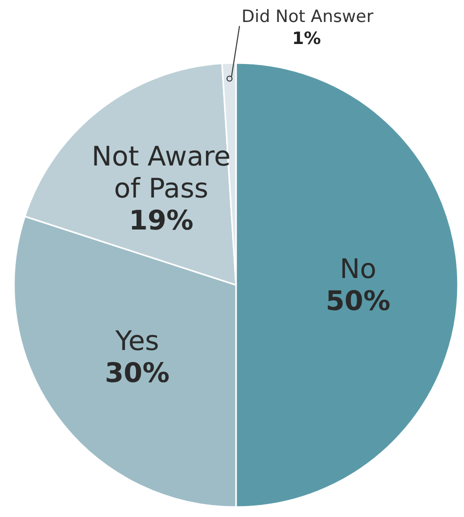  What do you see at coordinates (306, 39) in the screenshot?
I see `data-label: 1%` at bounding box center [306, 39].